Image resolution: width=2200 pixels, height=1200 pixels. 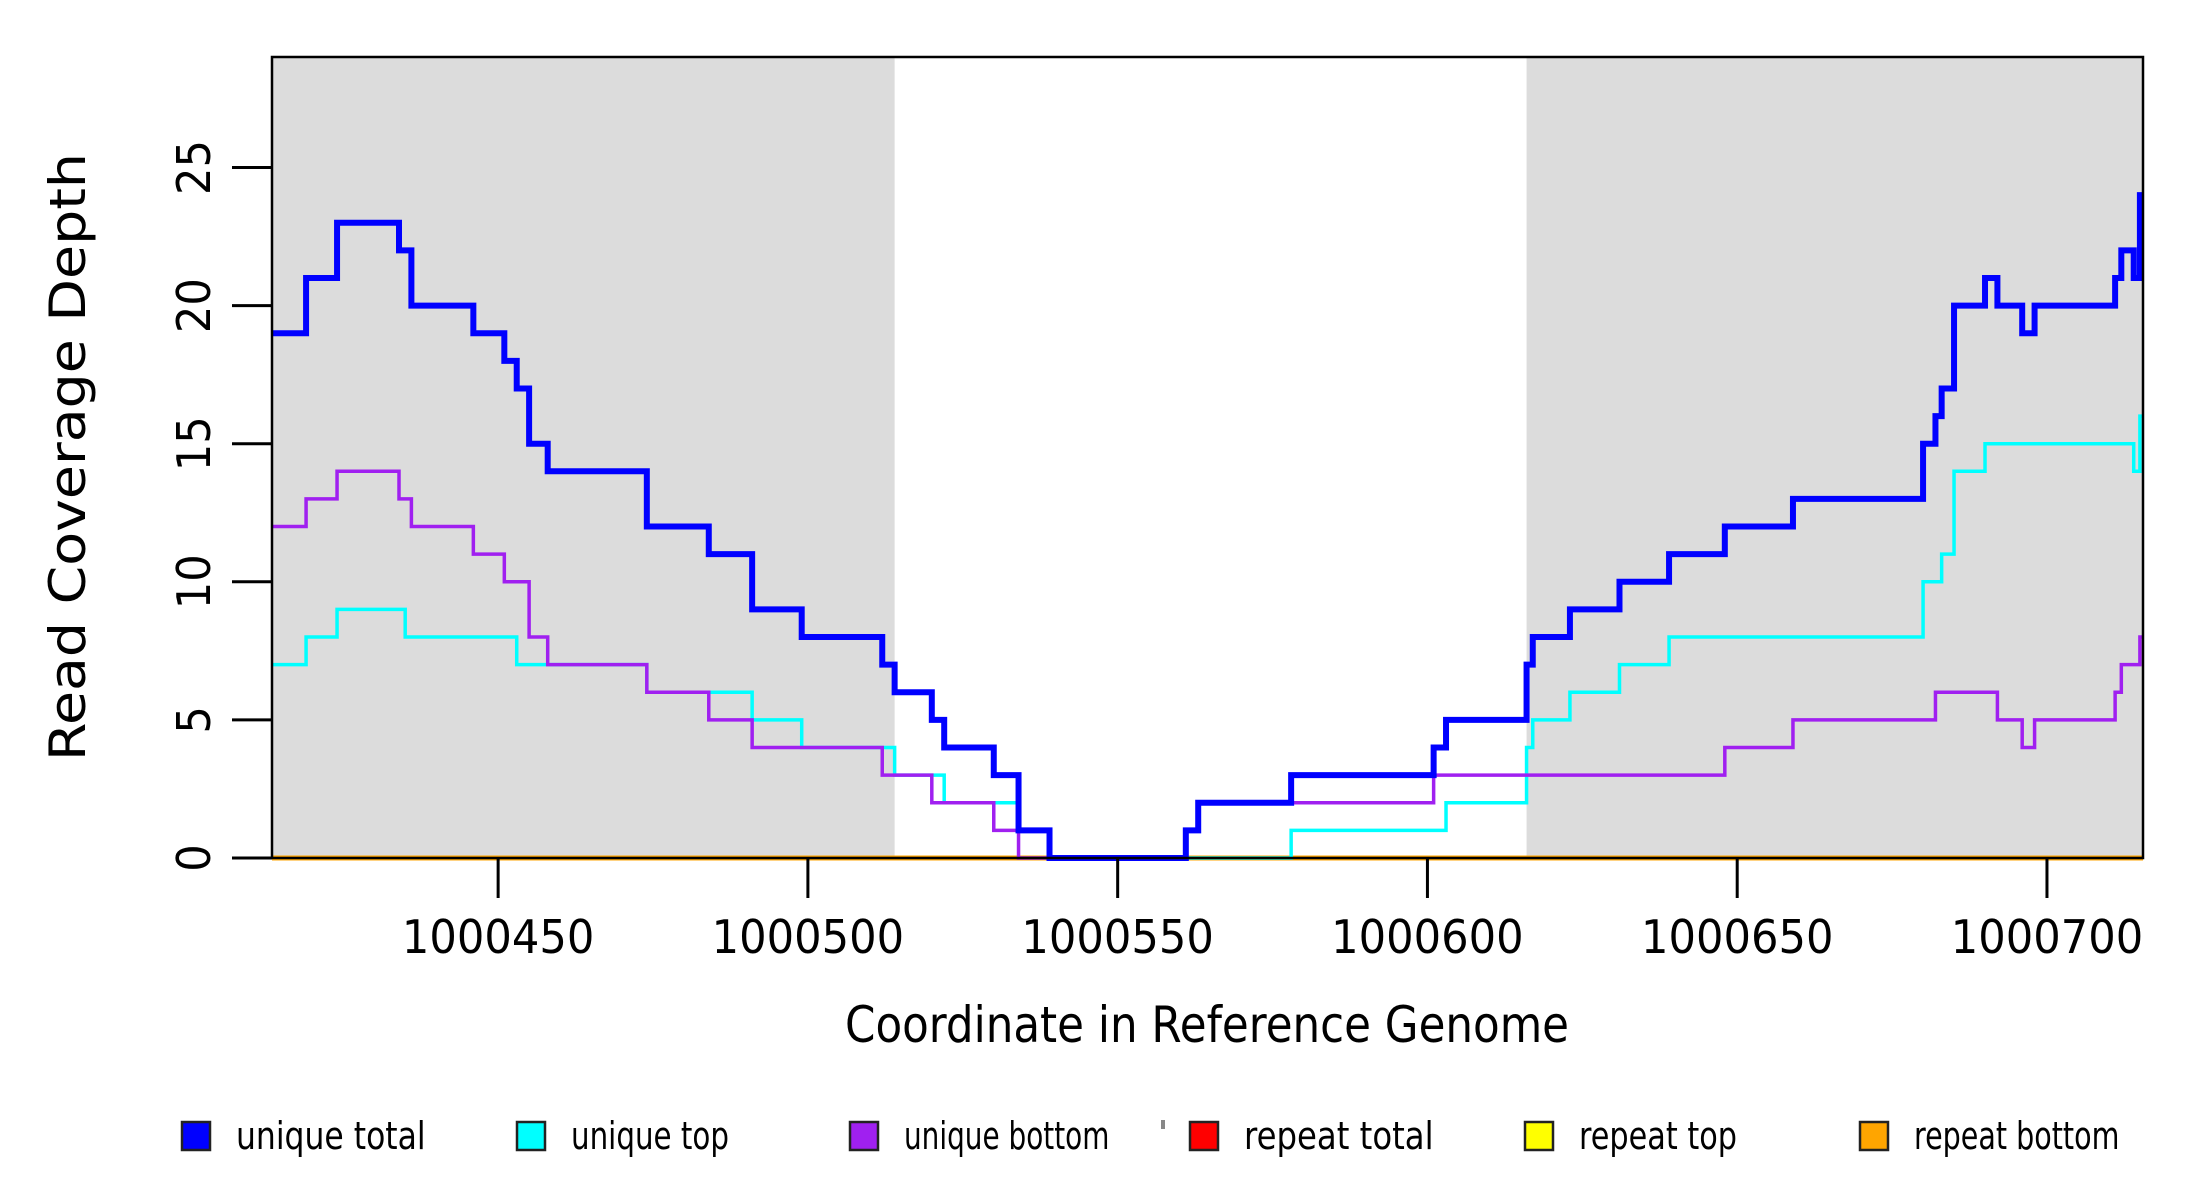 I want to click on y-tick-label: 0, so click(x=194, y=858).